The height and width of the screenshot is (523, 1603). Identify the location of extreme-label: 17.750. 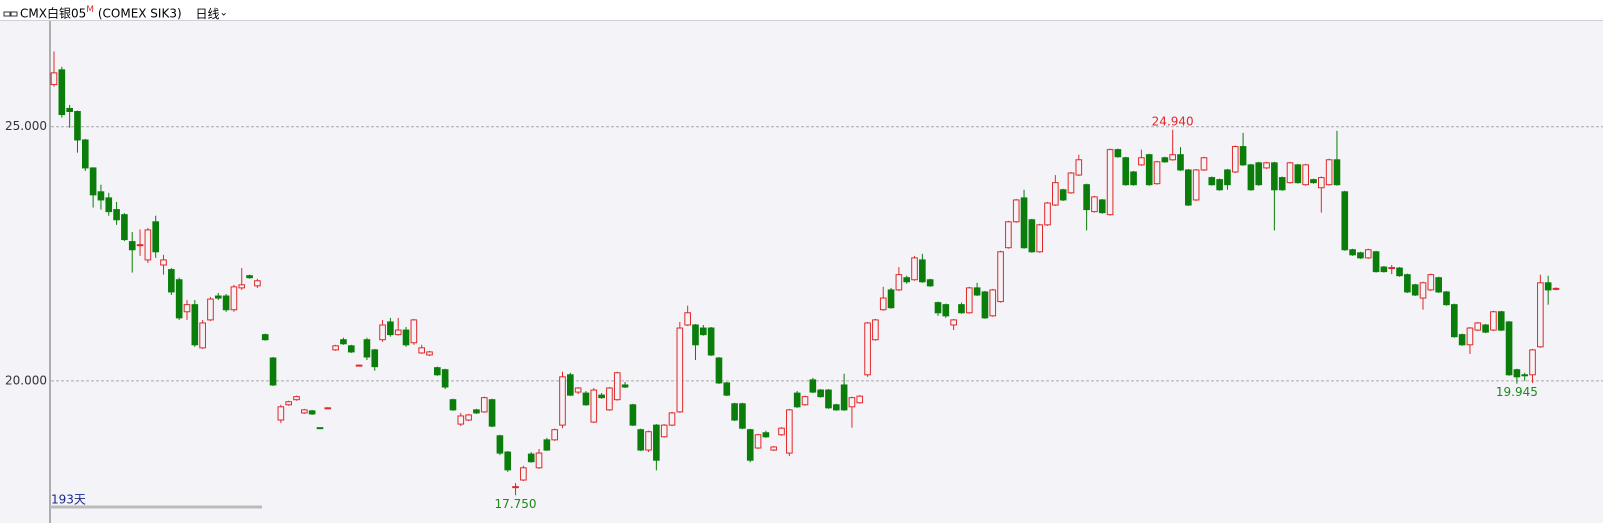
(516, 504).